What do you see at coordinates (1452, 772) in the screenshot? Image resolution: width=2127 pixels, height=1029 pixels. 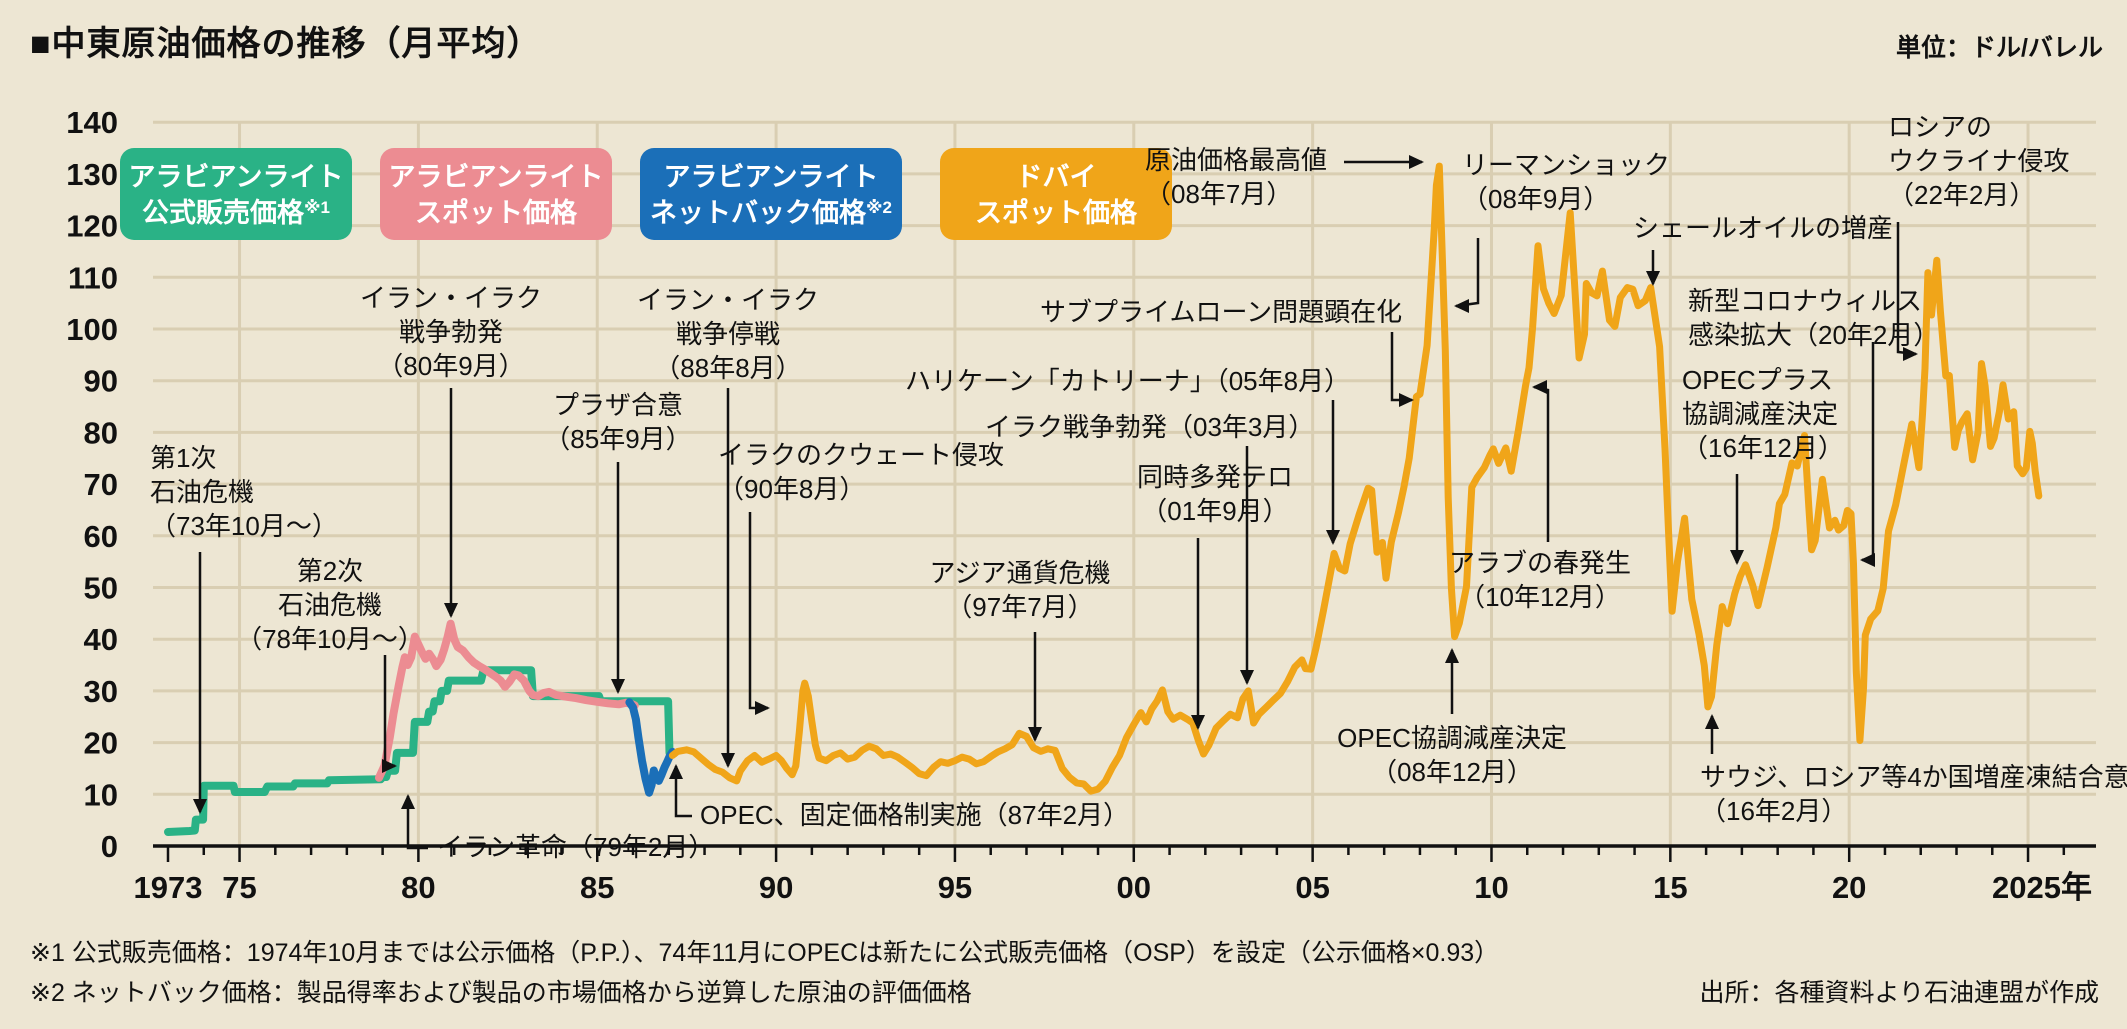 I see `svg-text: （08年12月）` at bounding box center [1452, 772].